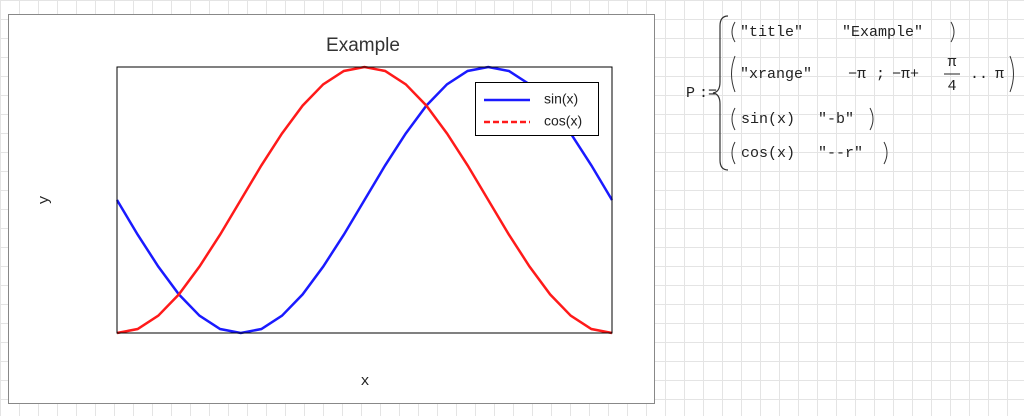 Image resolution: width=1024 pixels, height=416 pixels. Describe the element at coordinates (880, 74) in the screenshot. I see `formula-text: ;` at that location.